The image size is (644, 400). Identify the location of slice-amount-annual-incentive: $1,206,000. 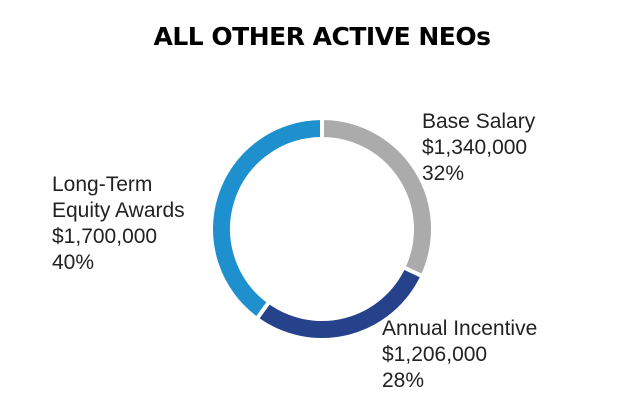
(435, 354).